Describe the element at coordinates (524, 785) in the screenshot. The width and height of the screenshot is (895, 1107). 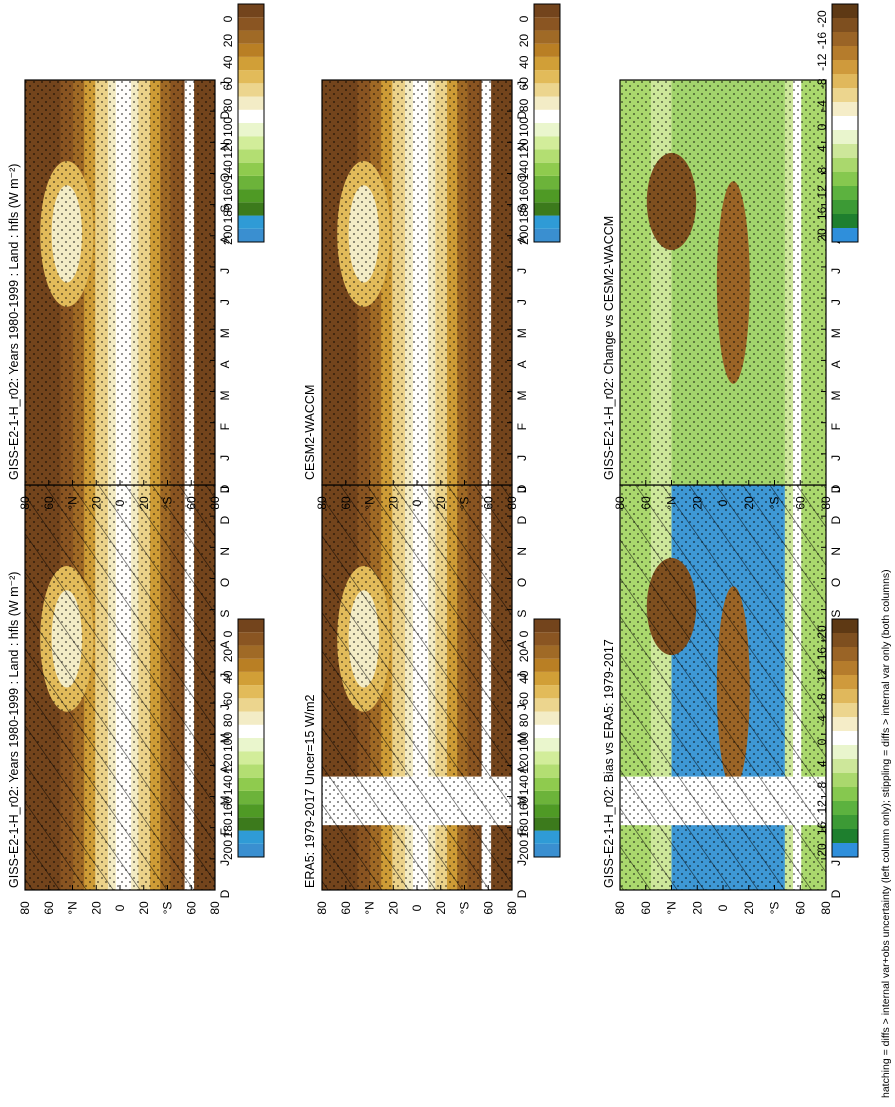
I see `colorbar-label: 140` at that location.